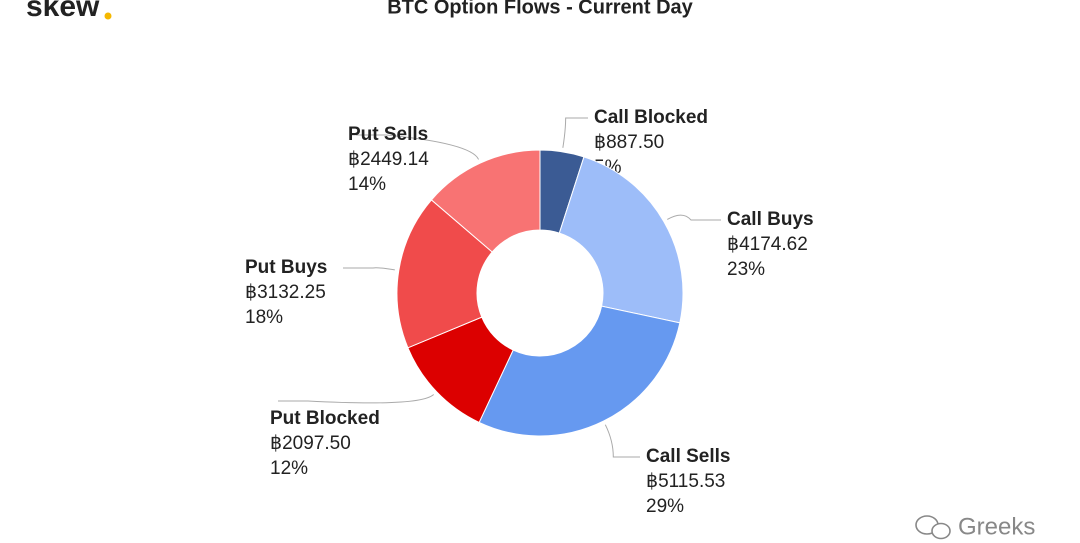 The height and width of the screenshot is (543, 1080). I want to click on logo: skew, so click(63, 11).